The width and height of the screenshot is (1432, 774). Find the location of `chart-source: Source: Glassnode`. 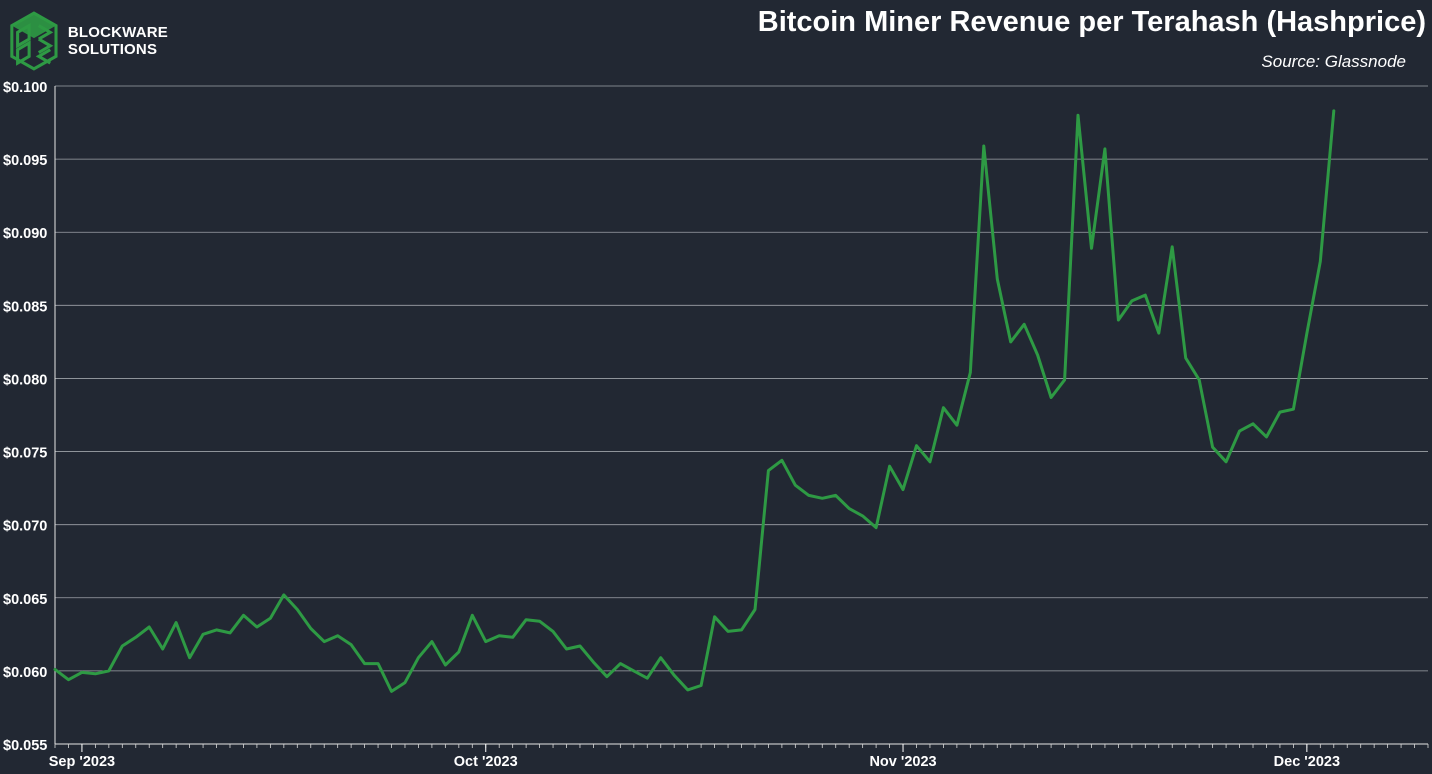

chart-source: Source: Glassnode is located at coordinates (1333, 61).